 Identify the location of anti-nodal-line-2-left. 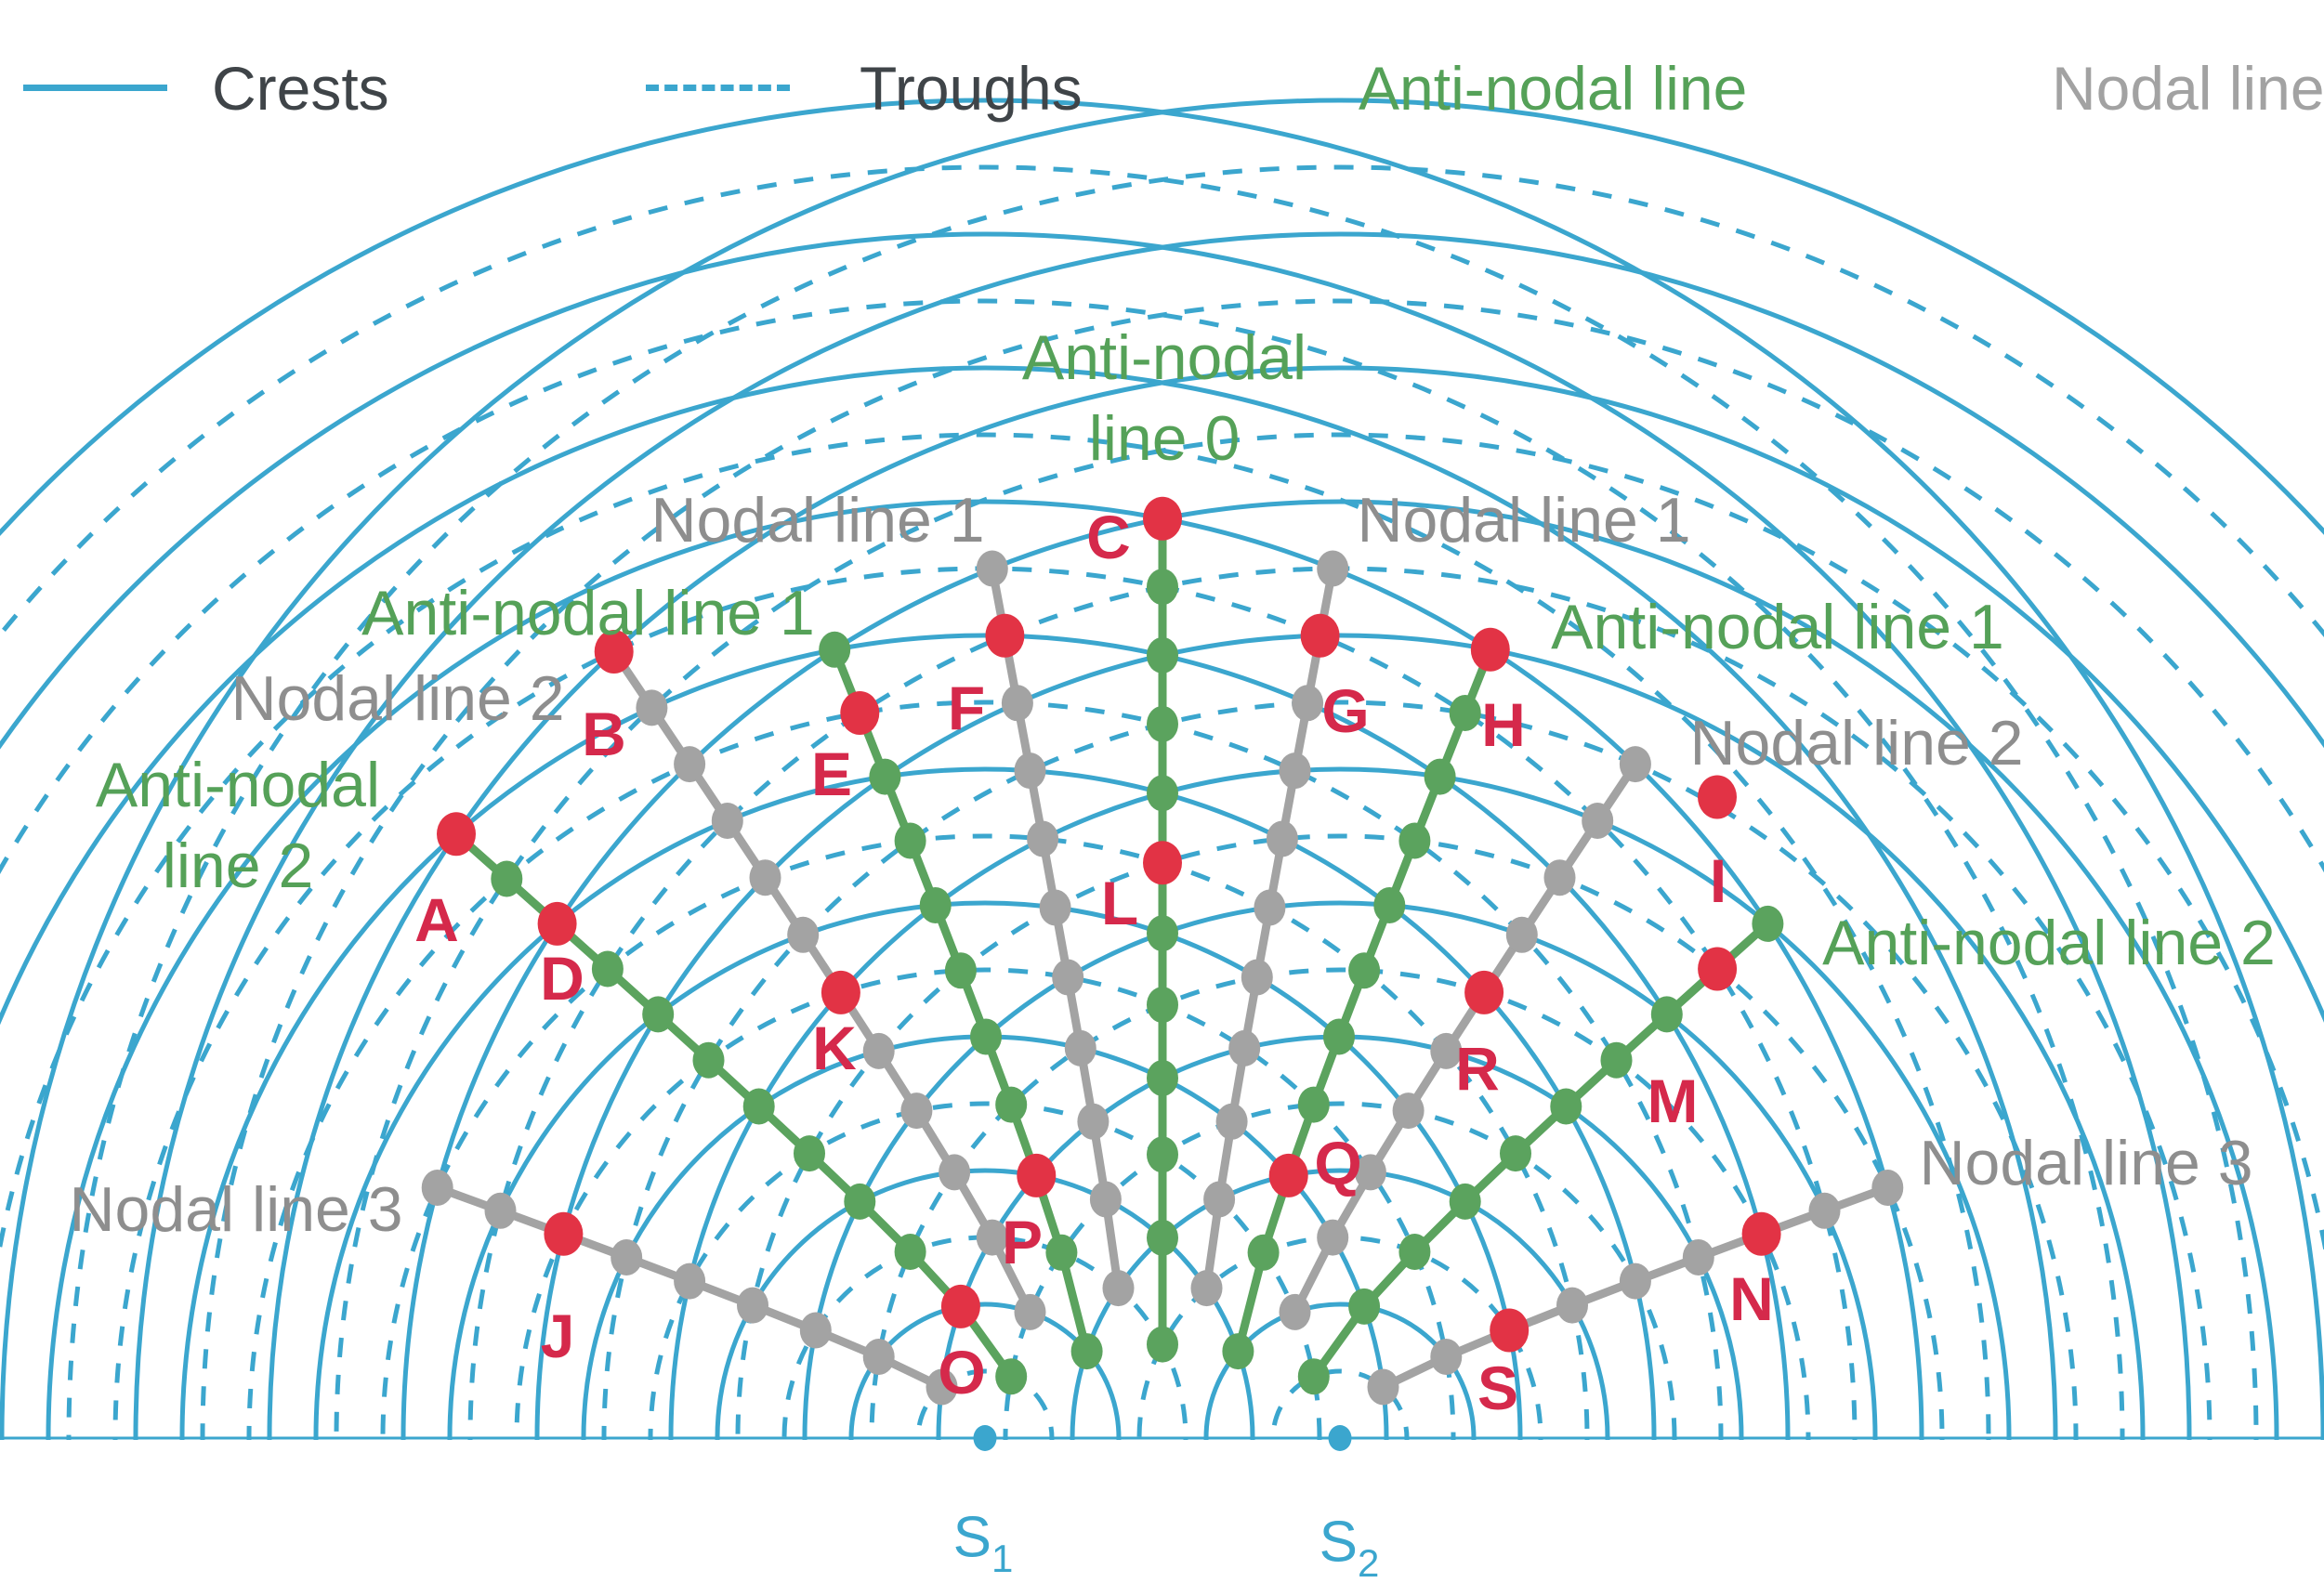
(740, 1112).